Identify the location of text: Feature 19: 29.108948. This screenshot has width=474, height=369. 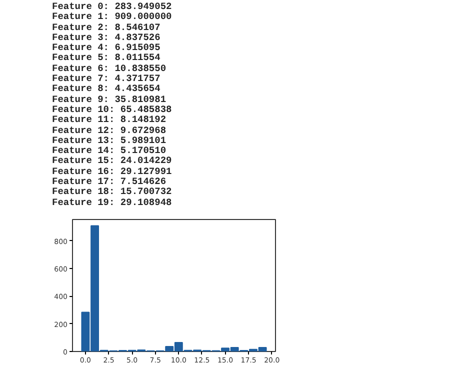
(112, 202).